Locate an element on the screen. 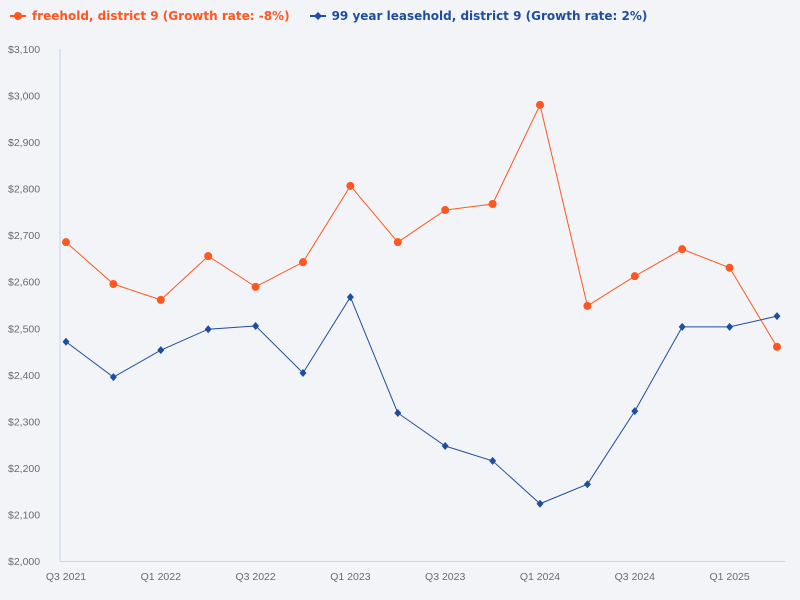  y-tick-label: $2,100 is located at coordinates (24, 515).